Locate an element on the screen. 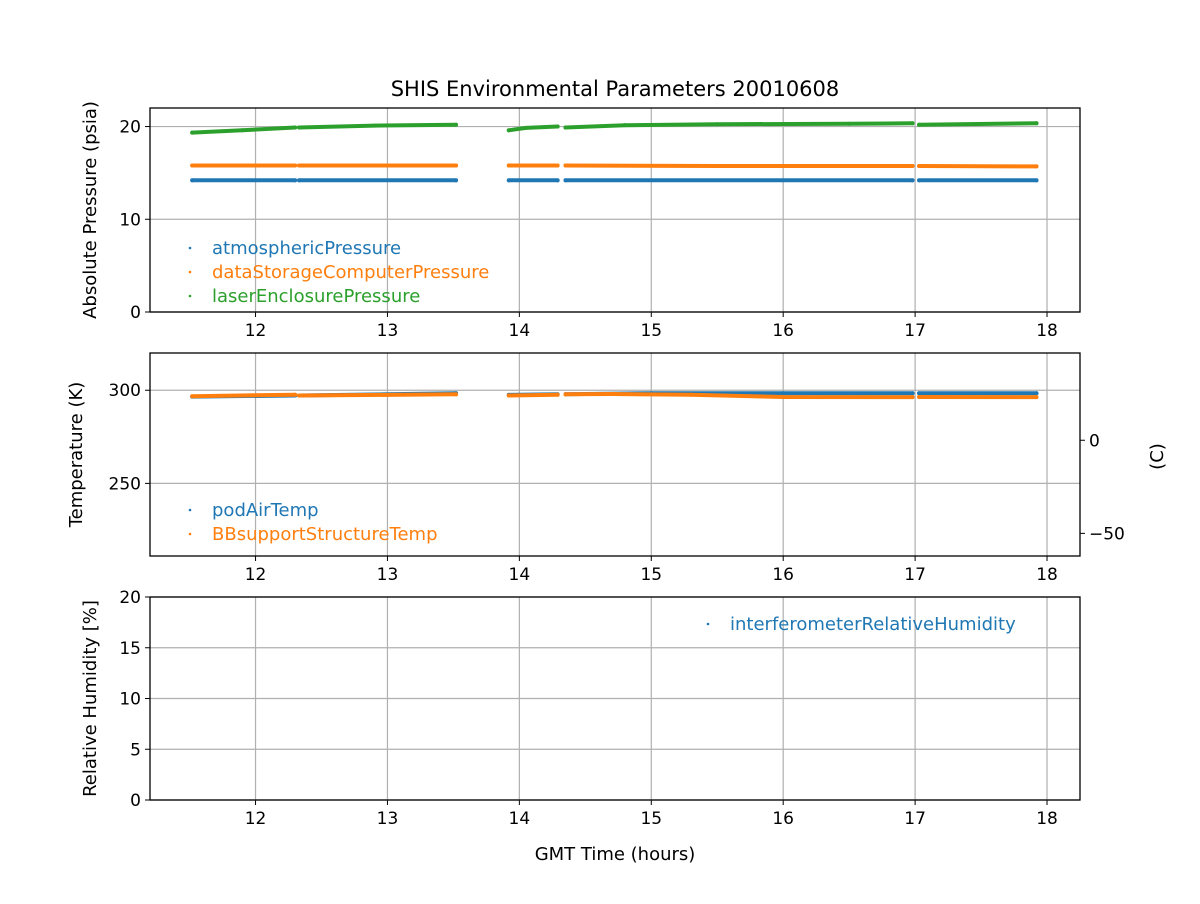  y-axis-label: Relative Humidity [%] is located at coordinates (90, 698).